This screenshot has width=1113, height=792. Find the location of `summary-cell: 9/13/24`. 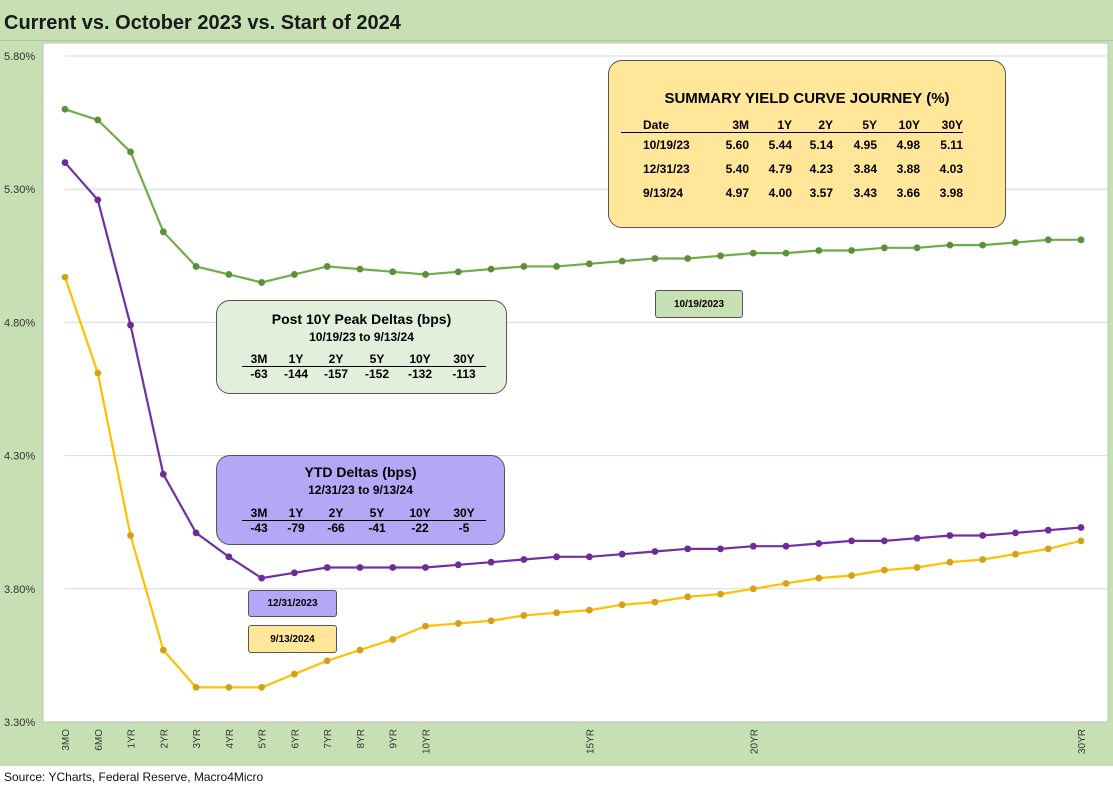

summary-cell: 9/13/24 is located at coordinates (663, 192).